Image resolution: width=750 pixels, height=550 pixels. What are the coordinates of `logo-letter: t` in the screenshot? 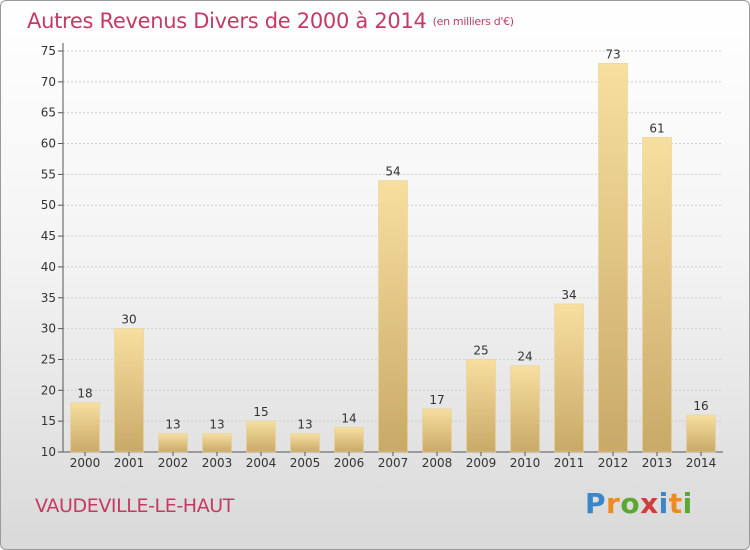 It's located at (675, 503).